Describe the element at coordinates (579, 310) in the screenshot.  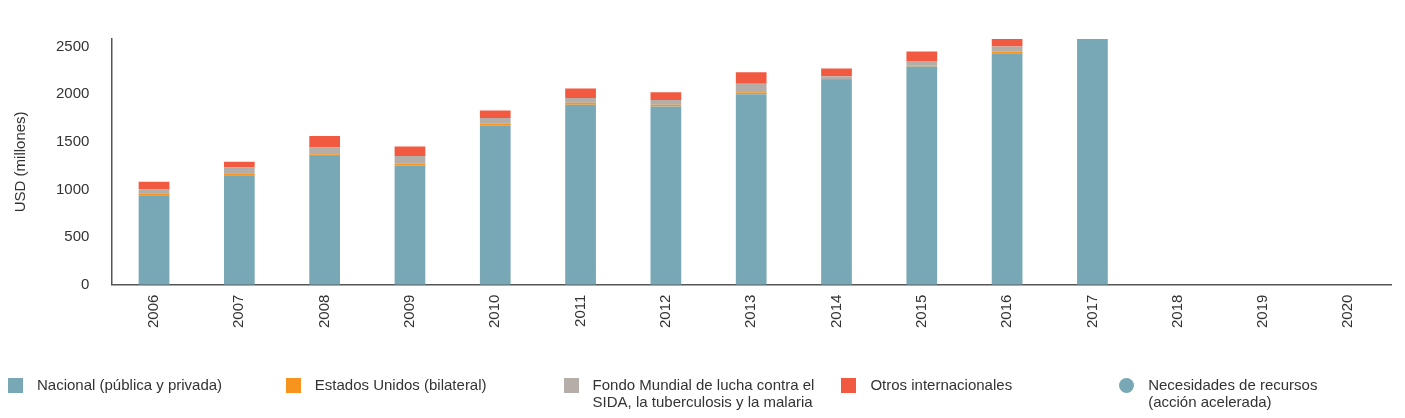
I see `x-tick-label: 2011` at that location.